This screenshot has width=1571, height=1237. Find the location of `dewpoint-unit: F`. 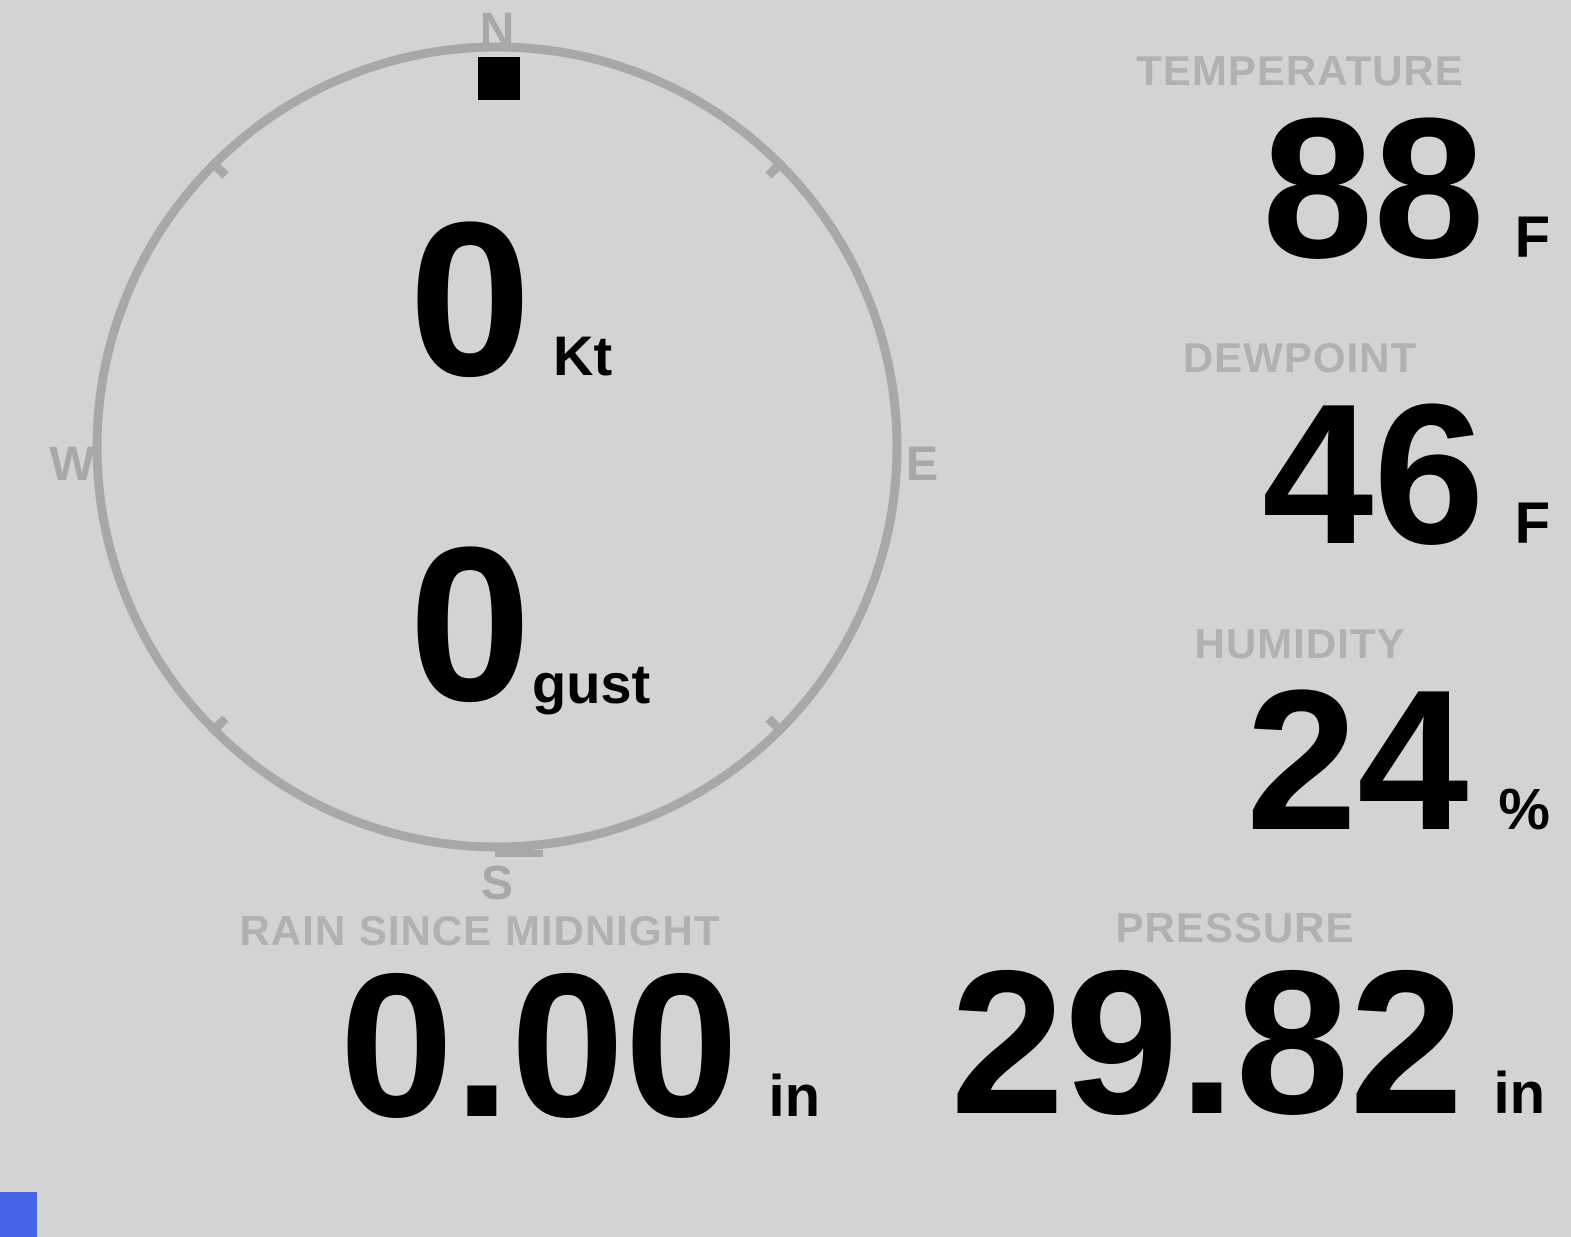

dewpoint-unit: F is located at coordinates (1532, 523).